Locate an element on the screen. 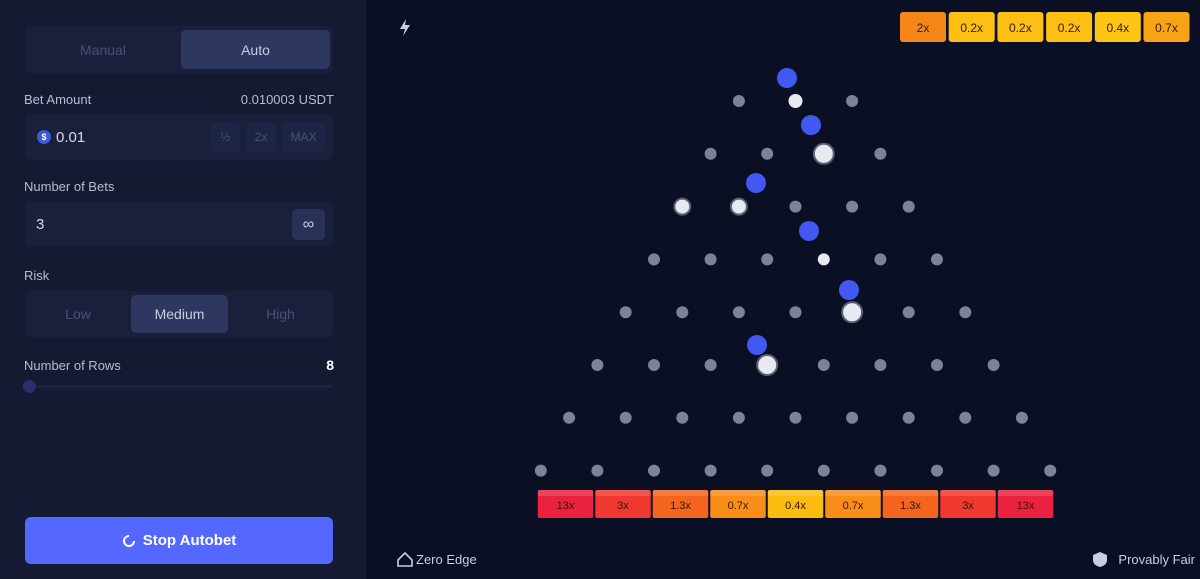 Image resolution: width=1200 pixels, height=579 pixels. rows-value: 8 is located at coordinates (330, 365).